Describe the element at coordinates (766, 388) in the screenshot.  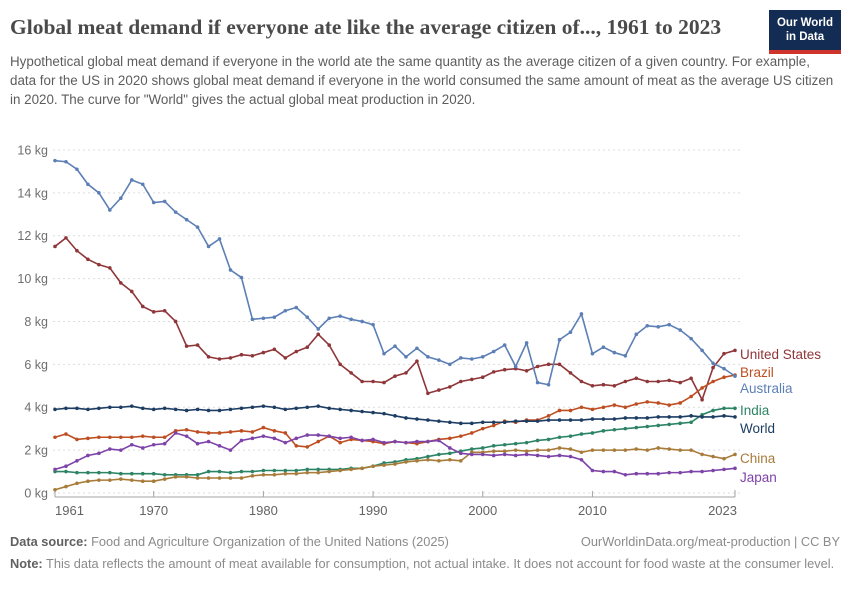
I see `legend-label-australia: Australia` at that location.